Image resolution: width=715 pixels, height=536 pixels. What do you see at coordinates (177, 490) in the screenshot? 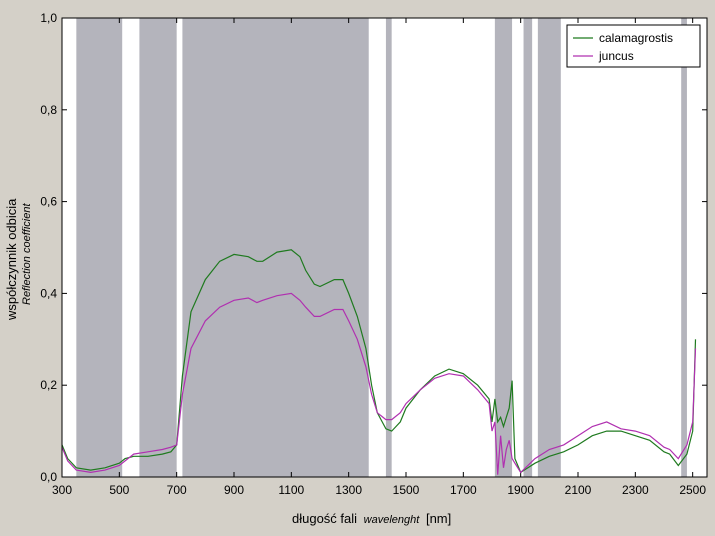
I see `x-tick-label: 700` at bounding box center [177, 490].